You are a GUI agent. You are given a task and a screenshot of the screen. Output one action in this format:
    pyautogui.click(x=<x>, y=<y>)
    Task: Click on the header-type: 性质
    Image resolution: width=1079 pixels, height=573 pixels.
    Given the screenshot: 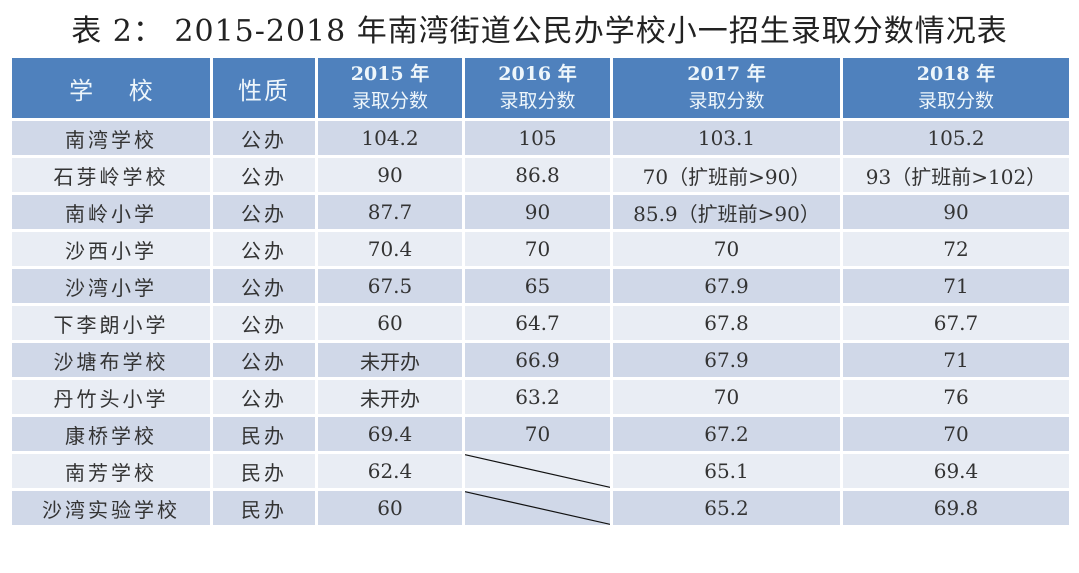 What is the action you would take?
    pyautogui.click(x=264, y=88)
    